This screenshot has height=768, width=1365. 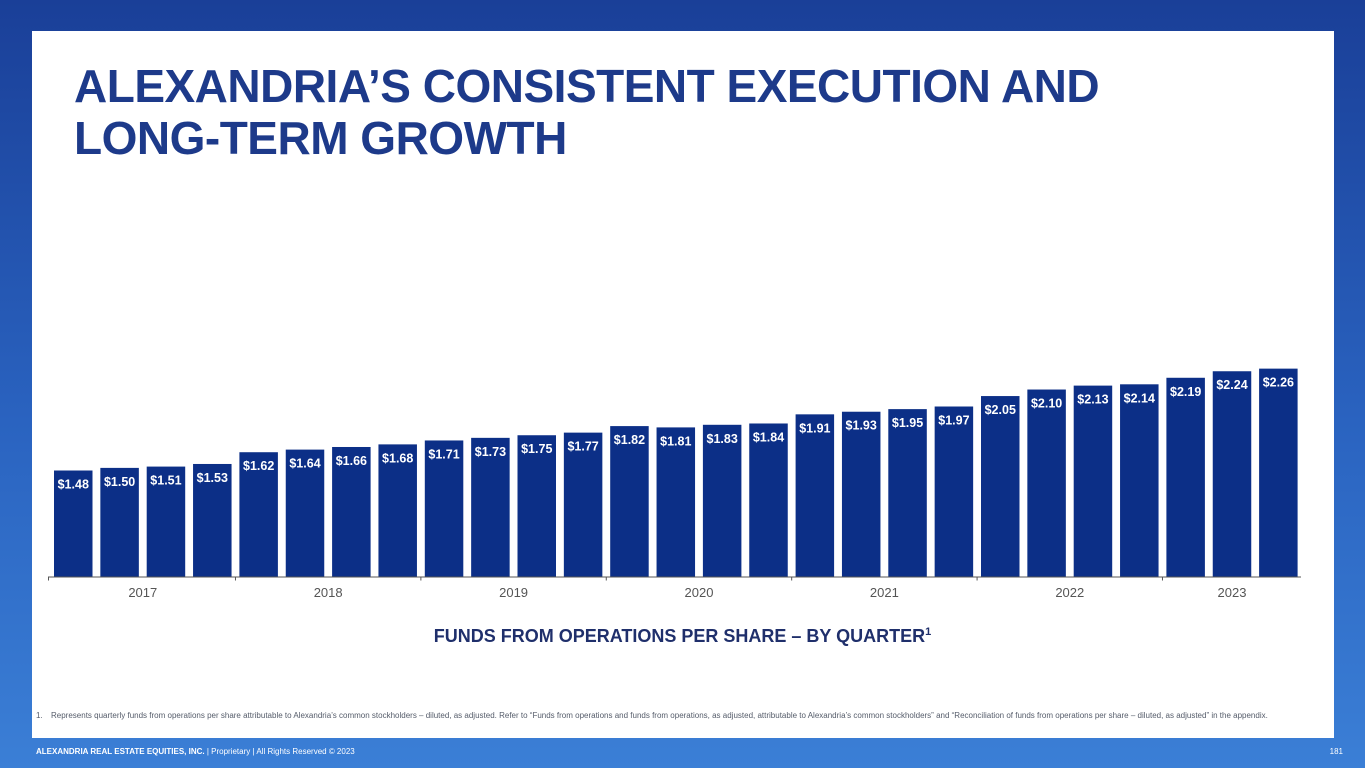 What do you see at coordinates (1232, 592) in the screenshot?
I see `year-label: 2023` at bounding box center [1232, 592].